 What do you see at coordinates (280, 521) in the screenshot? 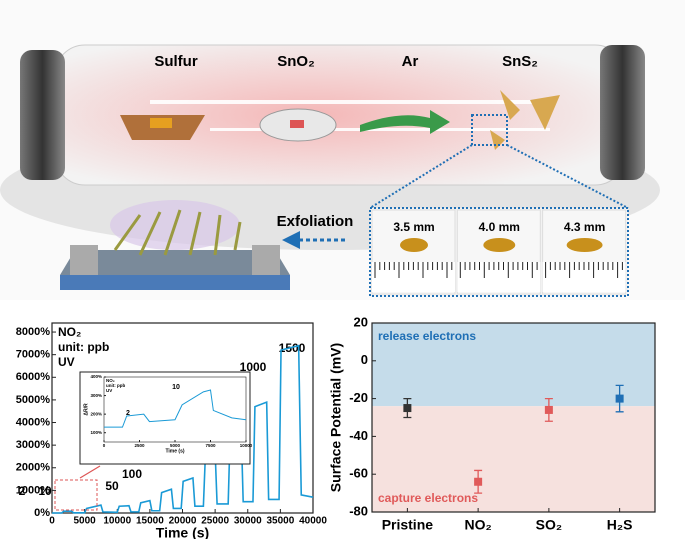
I see `x-tick-label: 35000` at bounding box center [280, 521].